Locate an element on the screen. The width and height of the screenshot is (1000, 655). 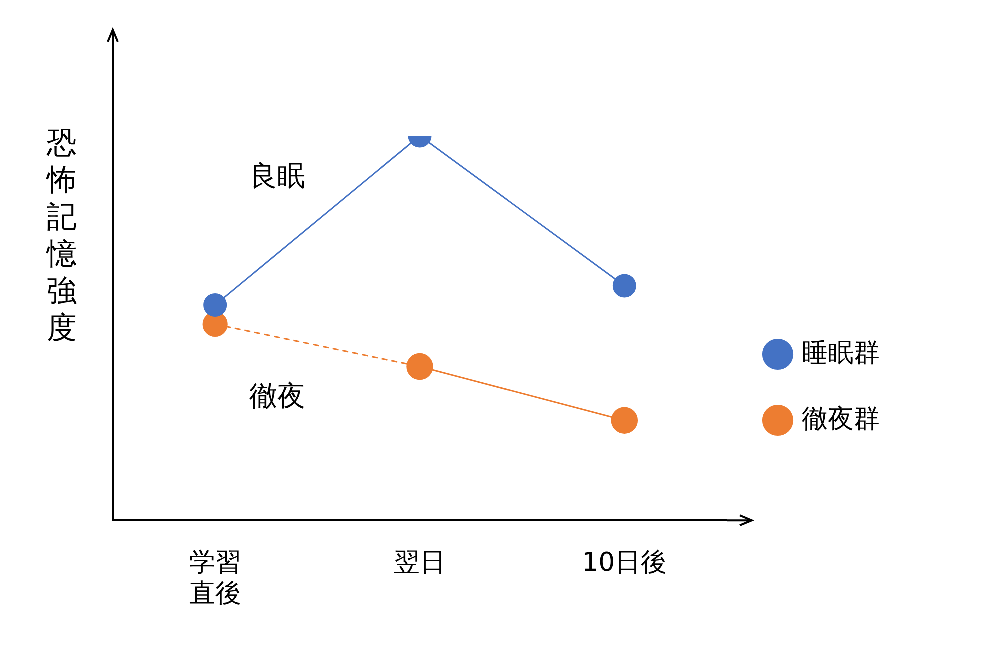
y-axis-title: 恐怖記憶強度 is located at coordinates (61, 236).